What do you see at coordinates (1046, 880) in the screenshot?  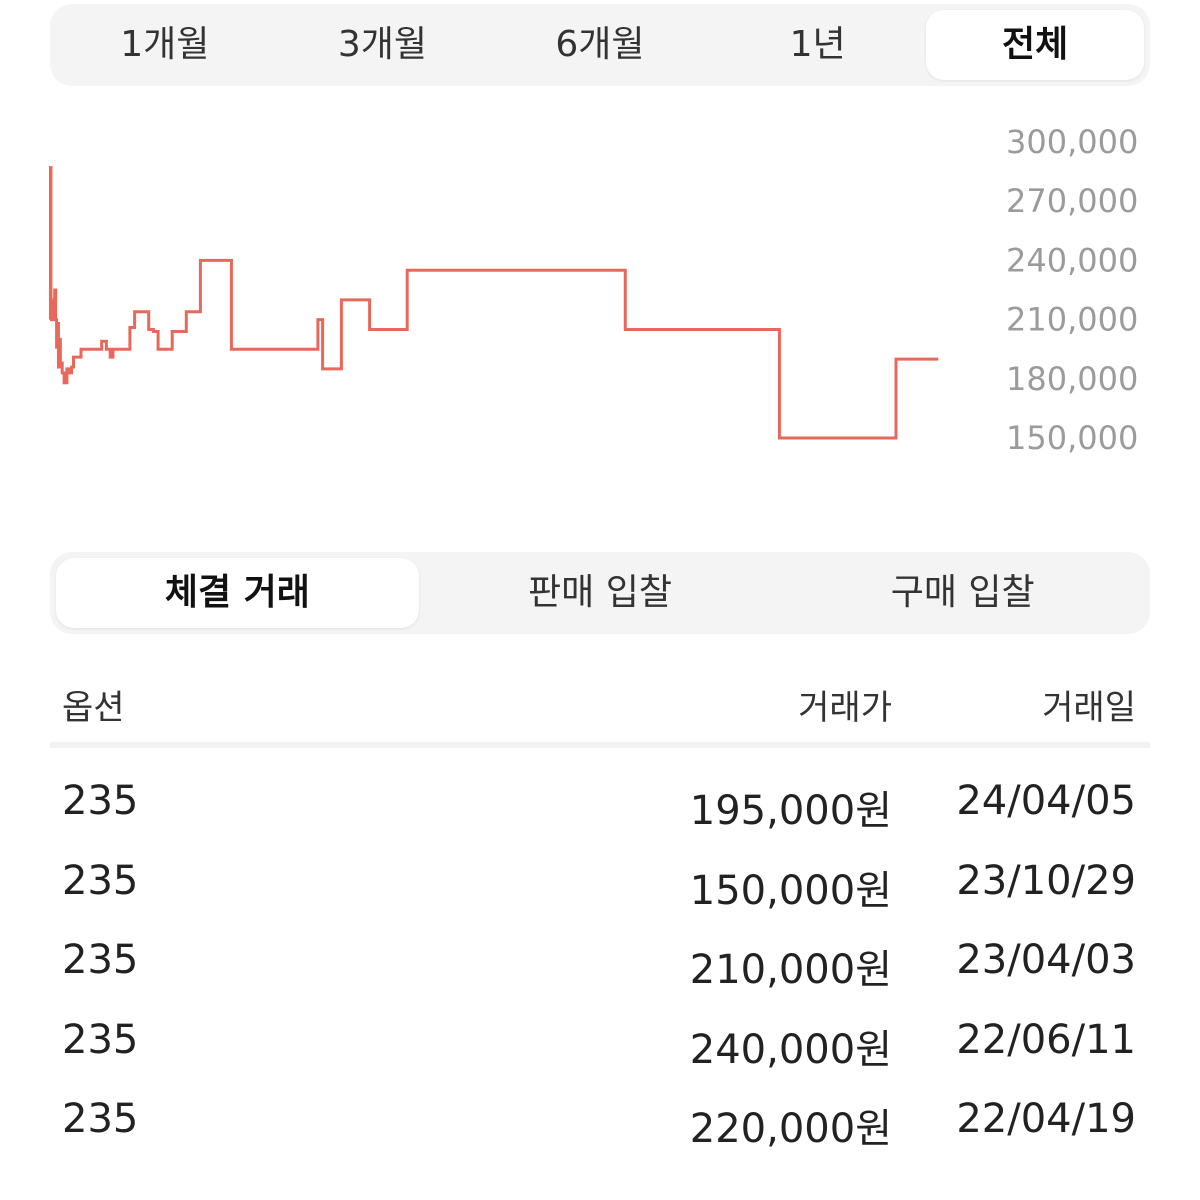 I see `row-date: 23/10/29` at bounding box center [1046, 880].